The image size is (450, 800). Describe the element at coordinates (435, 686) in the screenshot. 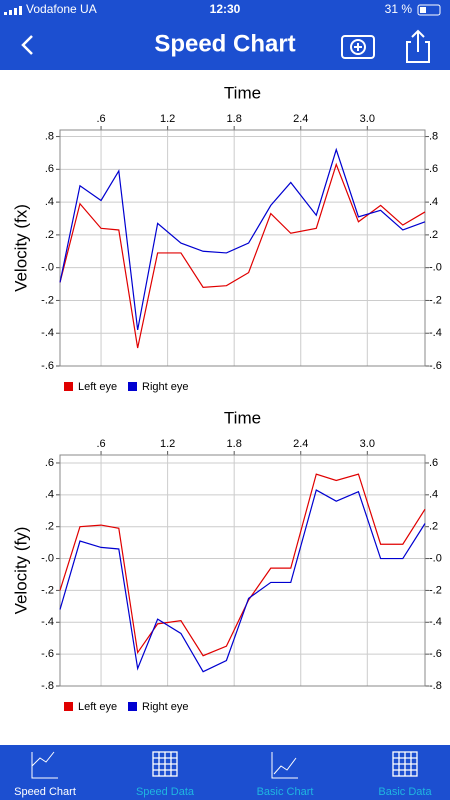

I see `y2-tick-label: -.8` at that location.